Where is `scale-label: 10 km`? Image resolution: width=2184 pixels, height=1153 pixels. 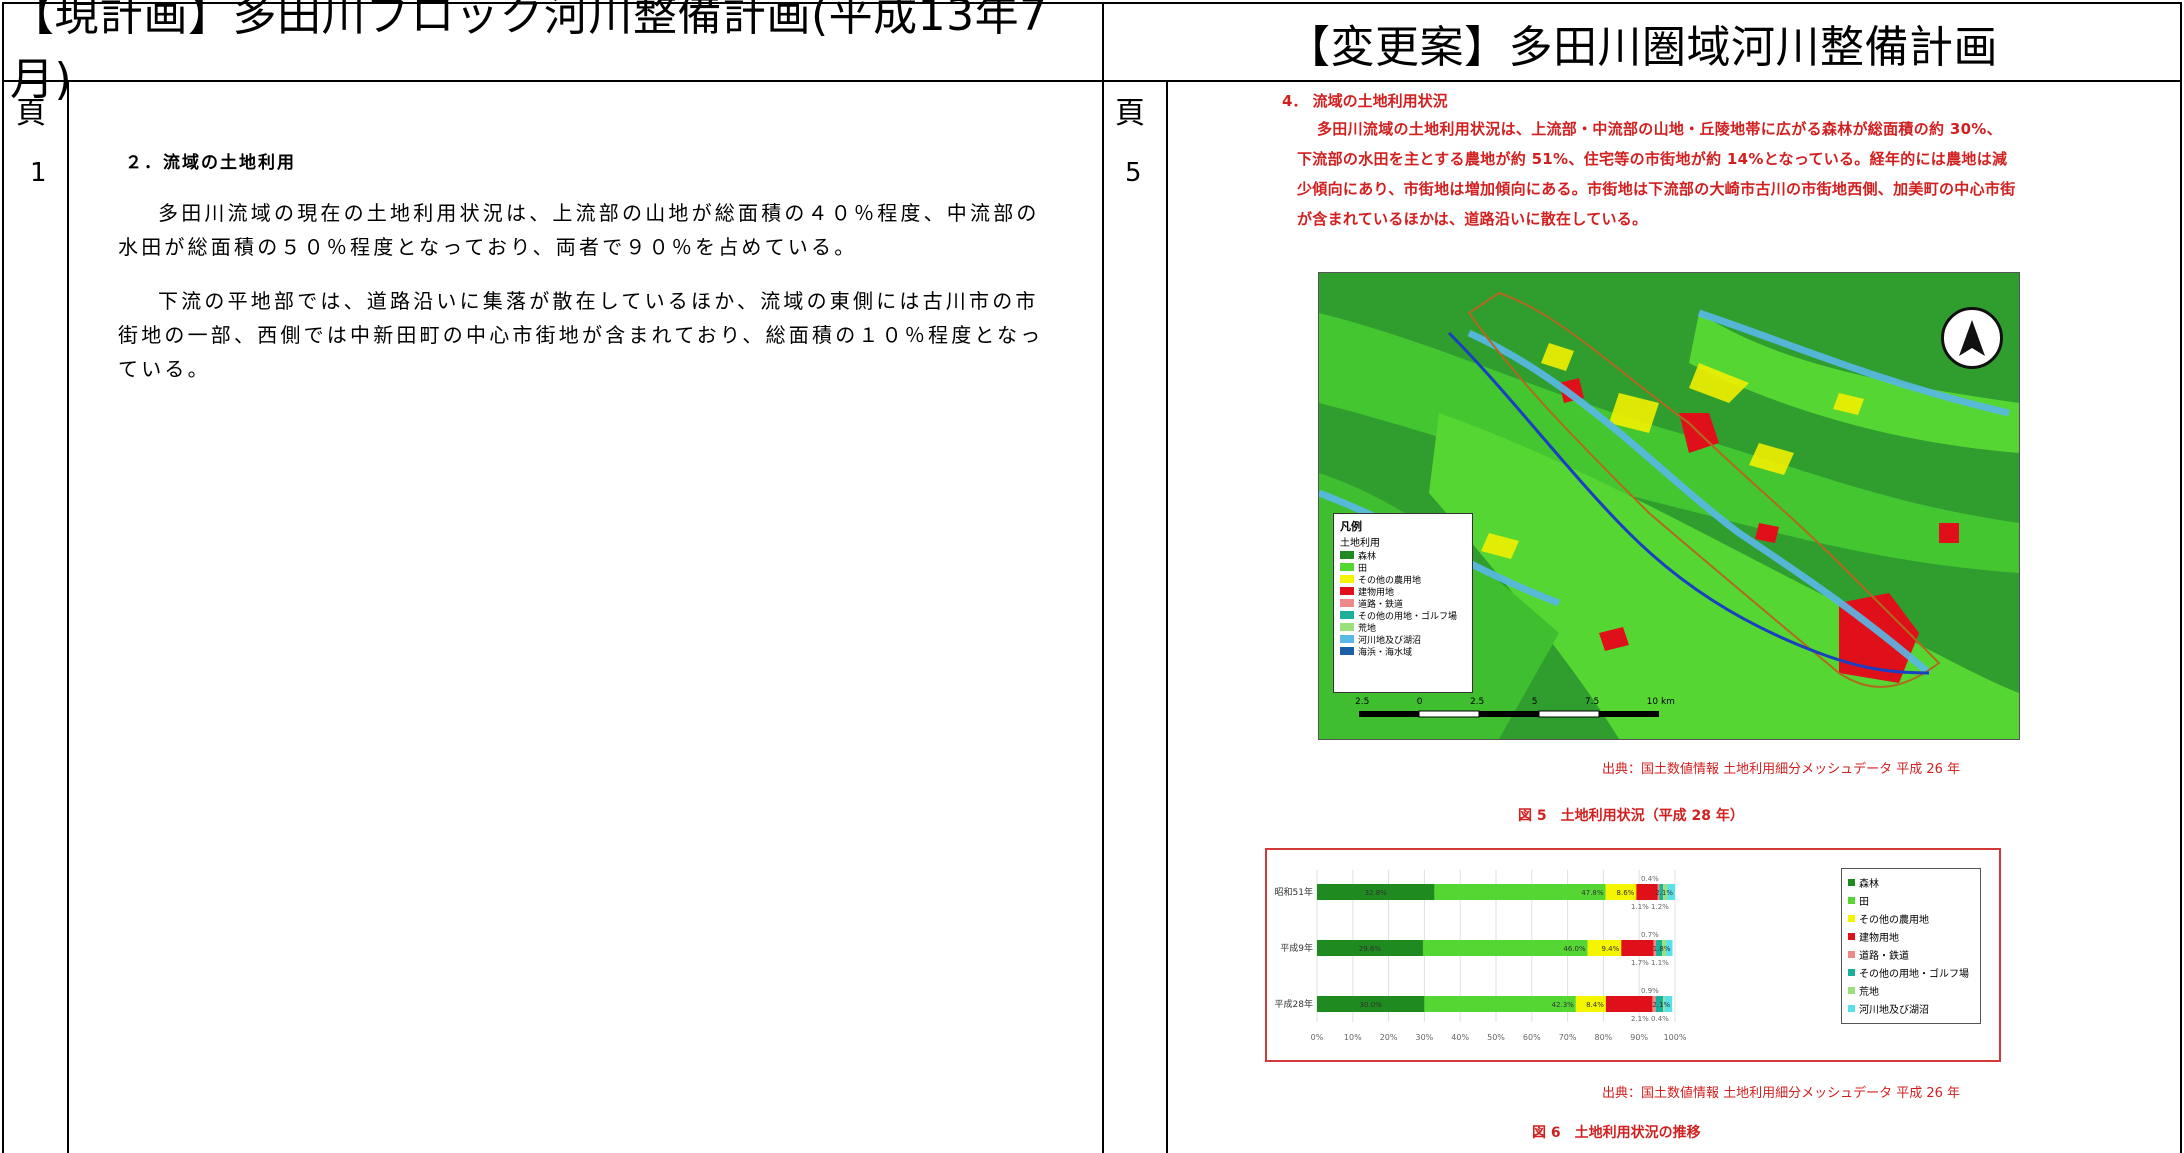
scale-label: 10 km is located at coordinates (1660, 702).